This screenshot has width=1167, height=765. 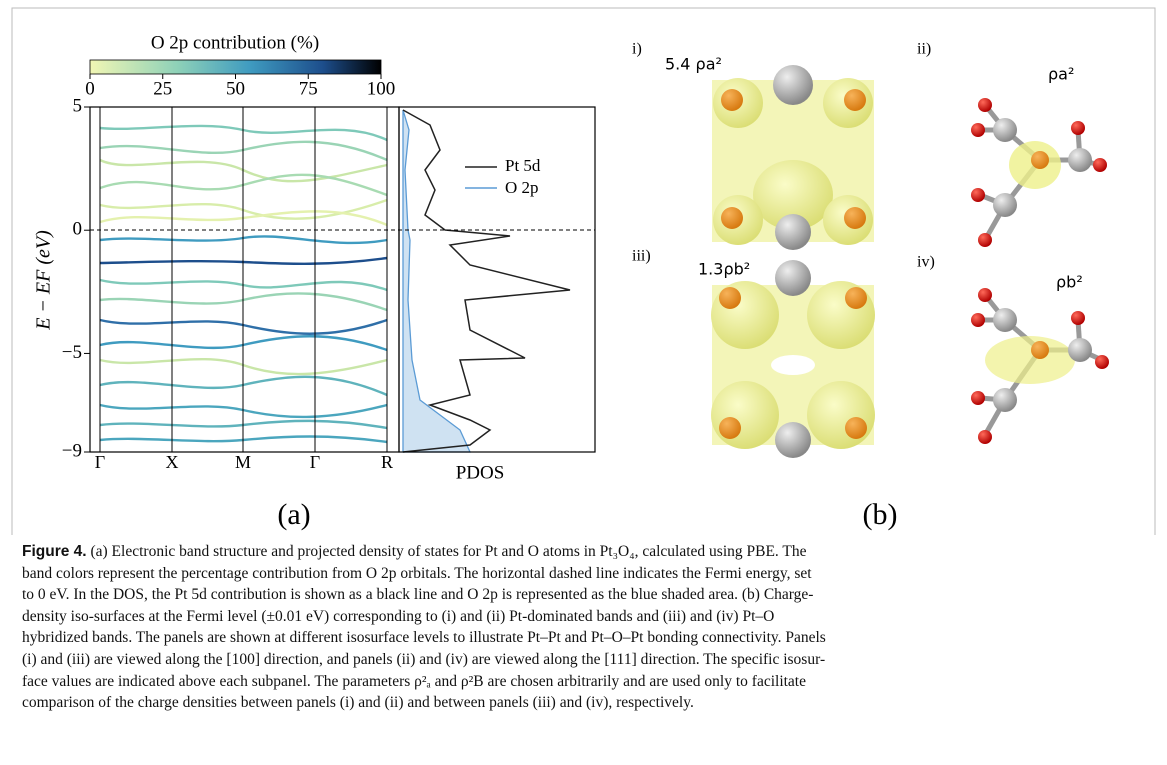 I want to click on structure-ii, so click(x=1039, y=172).